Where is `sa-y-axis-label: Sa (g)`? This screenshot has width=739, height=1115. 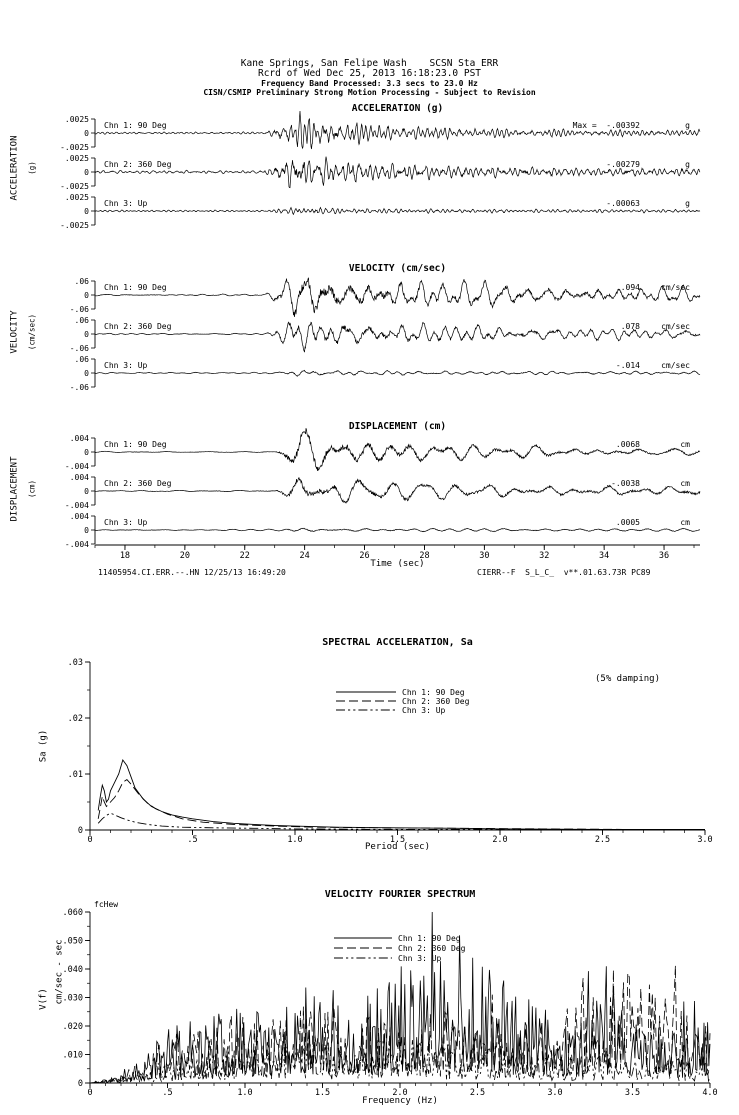 sa-y-axis-label: Sa (g) is located at coordinates (43, 746).